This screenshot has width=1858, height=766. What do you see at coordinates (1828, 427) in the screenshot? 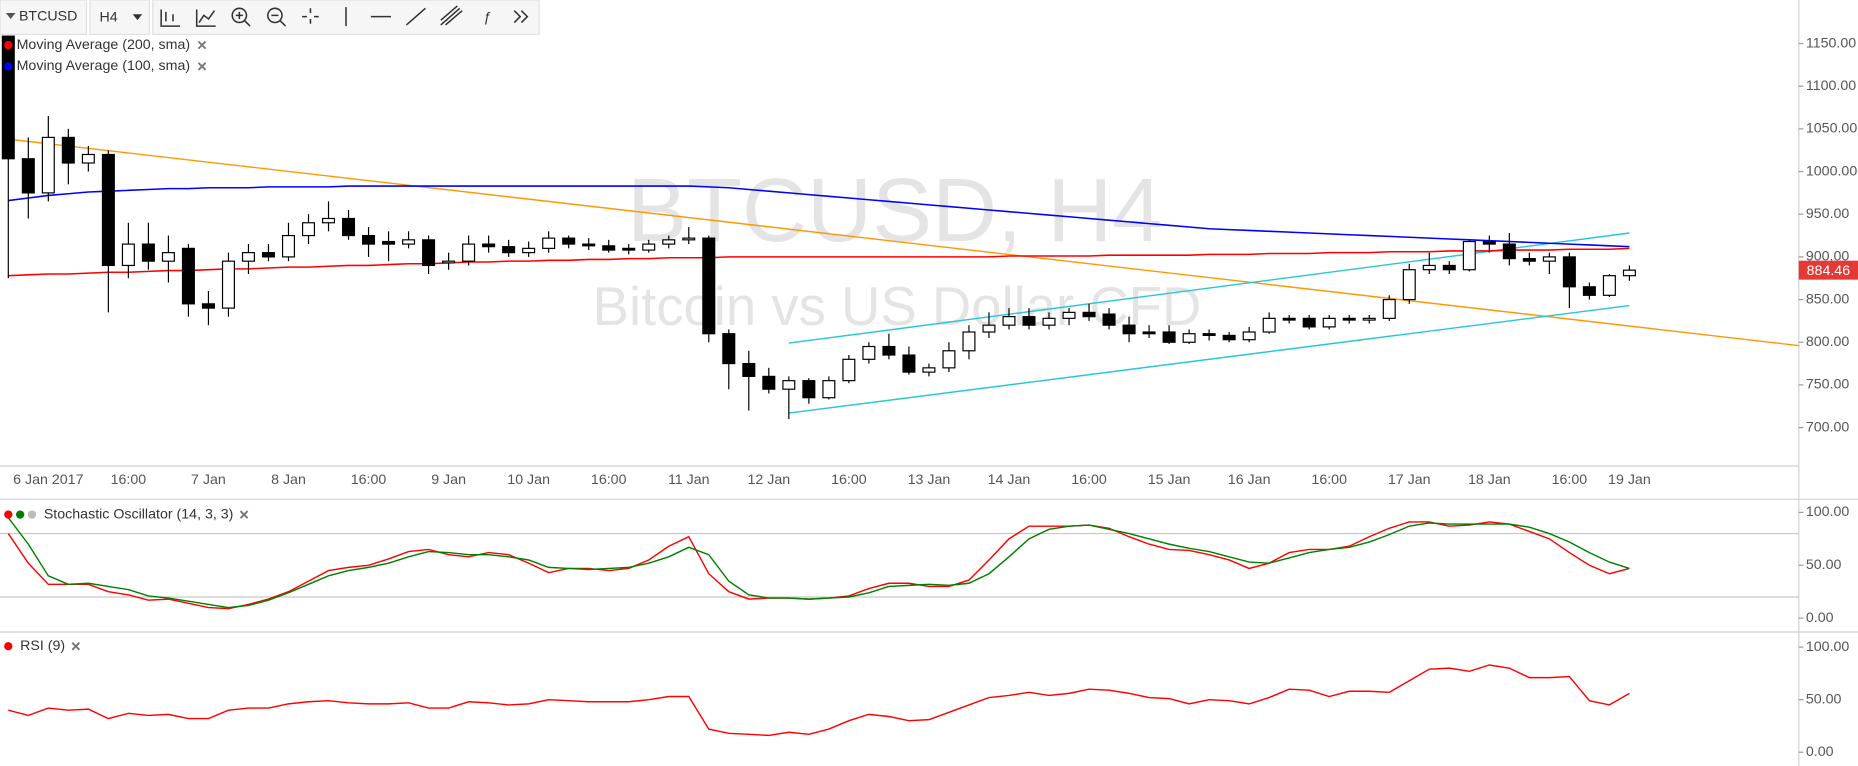
I see `y-tick-label: 700.00` at bounding box center [1828, 427].